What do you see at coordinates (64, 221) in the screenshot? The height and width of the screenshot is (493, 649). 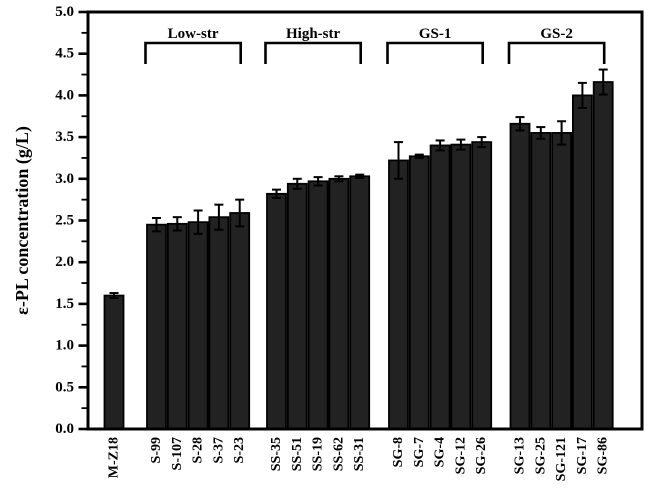 I see `y-tick-label-2.5: 2.5` at bounding box center [64, 221].